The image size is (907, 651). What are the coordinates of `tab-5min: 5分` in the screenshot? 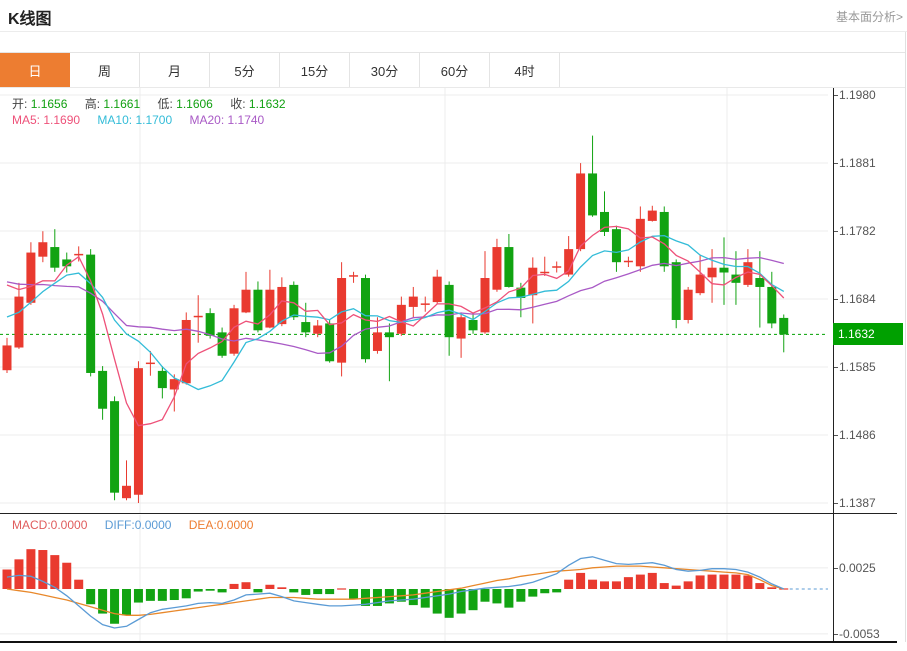 It's located at (245, 70).